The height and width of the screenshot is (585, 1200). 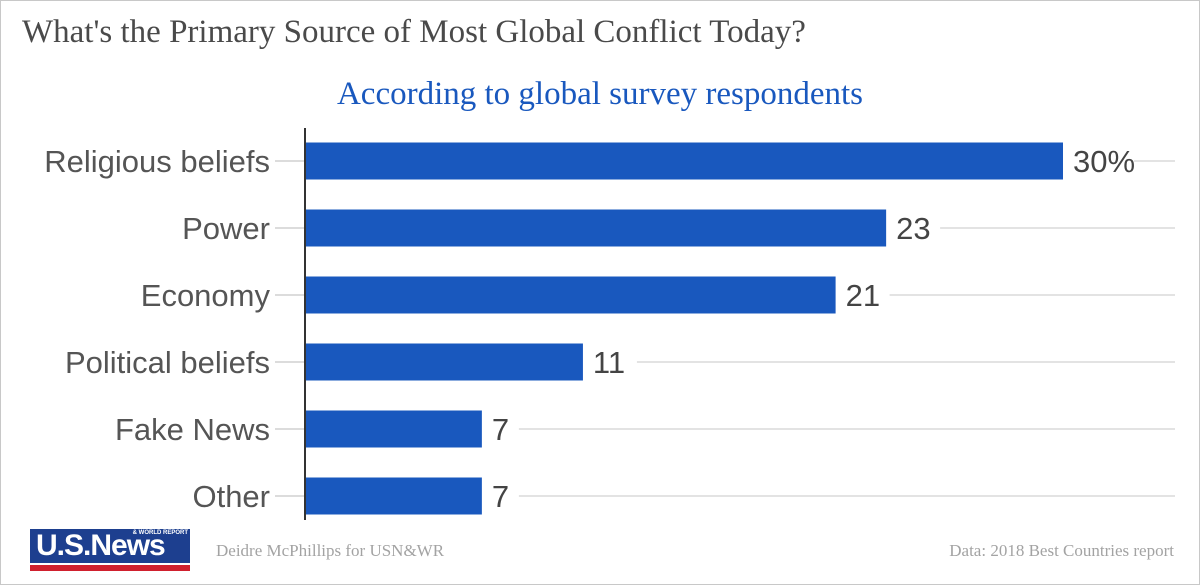 I want to click on author-credit: Deidre McPhillips for USN&WR, so click(x=330, y=550).